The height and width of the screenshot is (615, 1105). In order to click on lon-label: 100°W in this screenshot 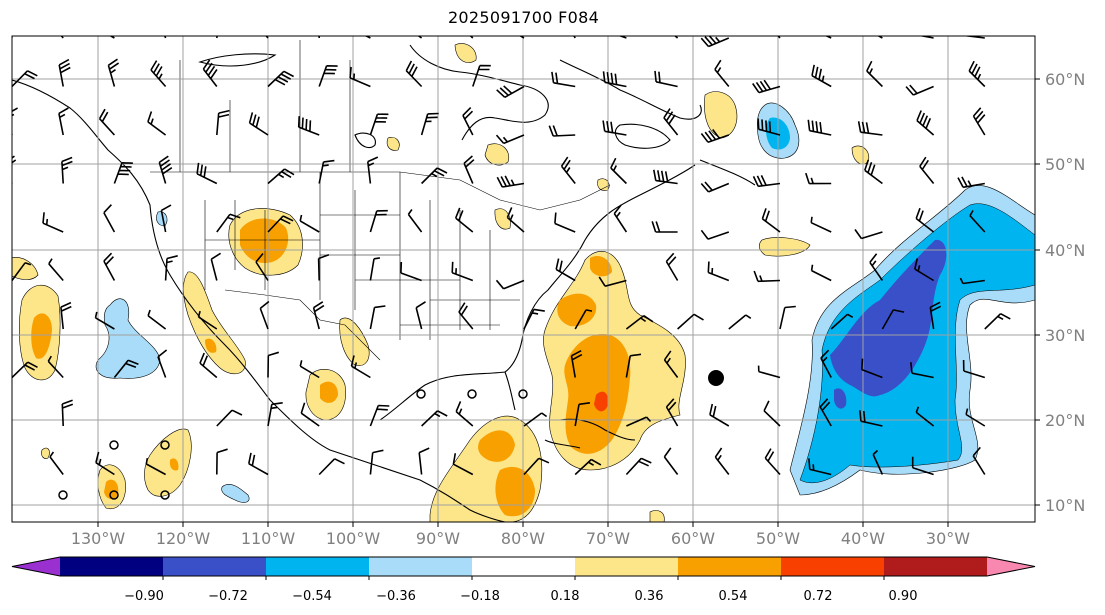, I will do `click(353, 538)`.